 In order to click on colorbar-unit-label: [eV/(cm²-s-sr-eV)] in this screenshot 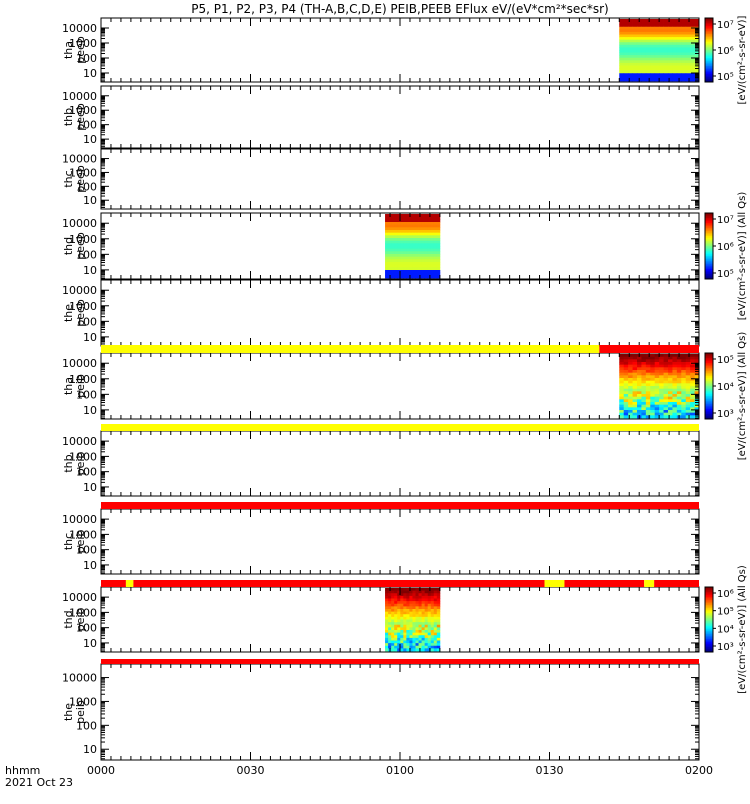, I will do `click(742, 59)`.